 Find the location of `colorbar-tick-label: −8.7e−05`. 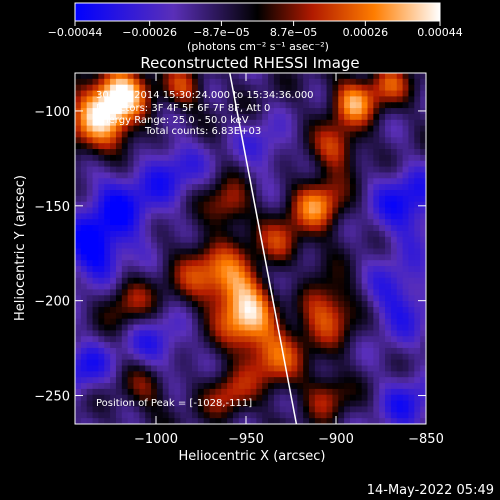

colorbar-tick-label: −8.7e−05 is located at coordinates (221, 32).